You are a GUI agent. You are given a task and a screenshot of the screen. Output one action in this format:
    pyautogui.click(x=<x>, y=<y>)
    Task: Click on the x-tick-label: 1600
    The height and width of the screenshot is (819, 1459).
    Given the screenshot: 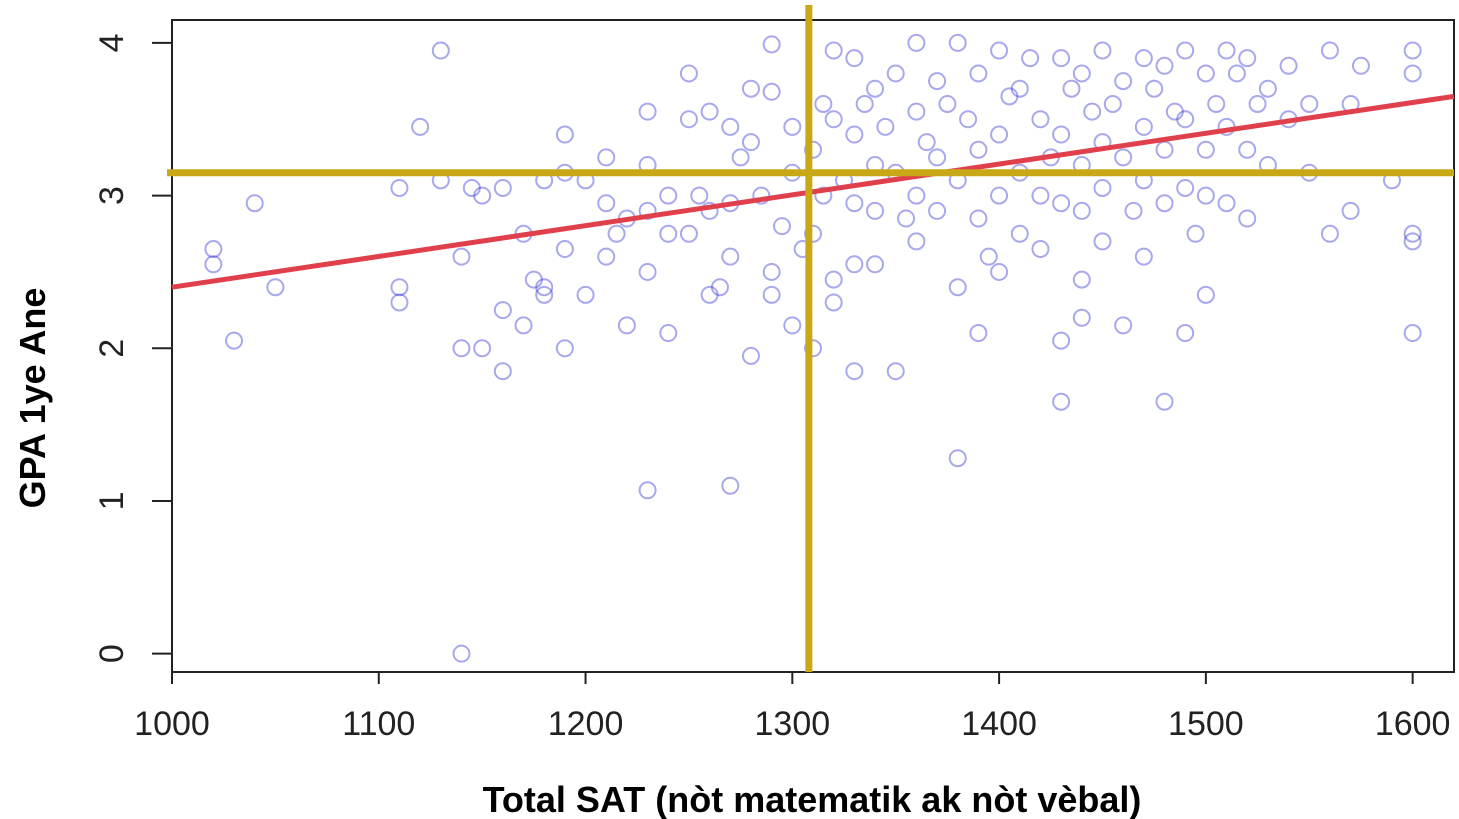 What is the action you would take?
    pyautogui.click(x=1413, y=724)
    